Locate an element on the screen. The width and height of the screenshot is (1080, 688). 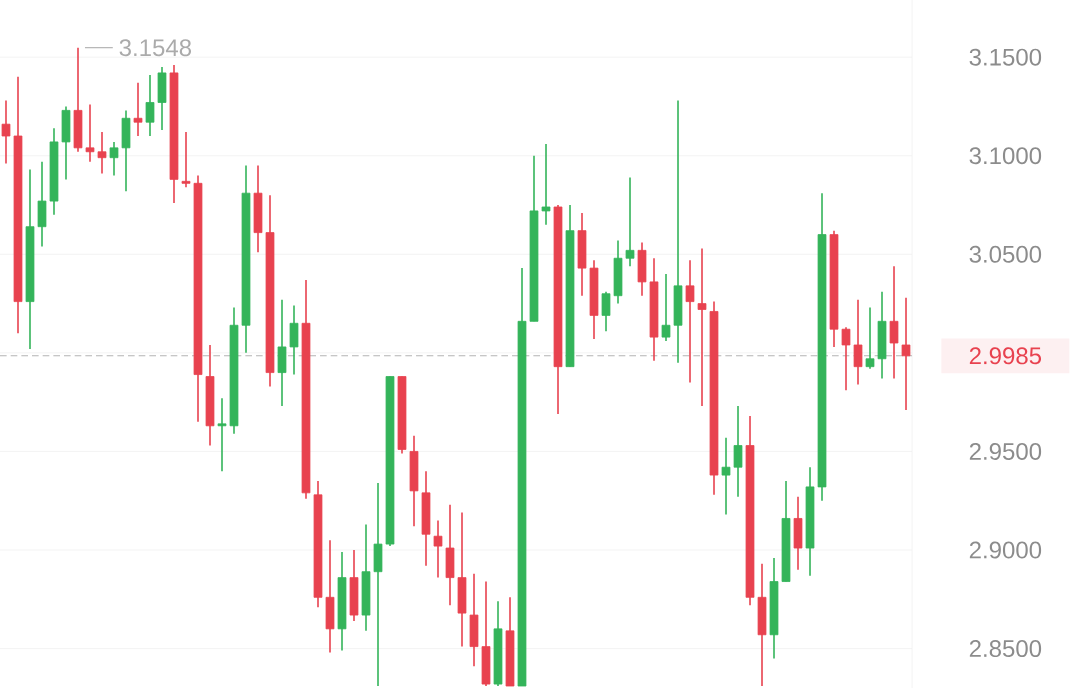
y-tick-label: 2.8500 is located at coordinates (1005, 649).